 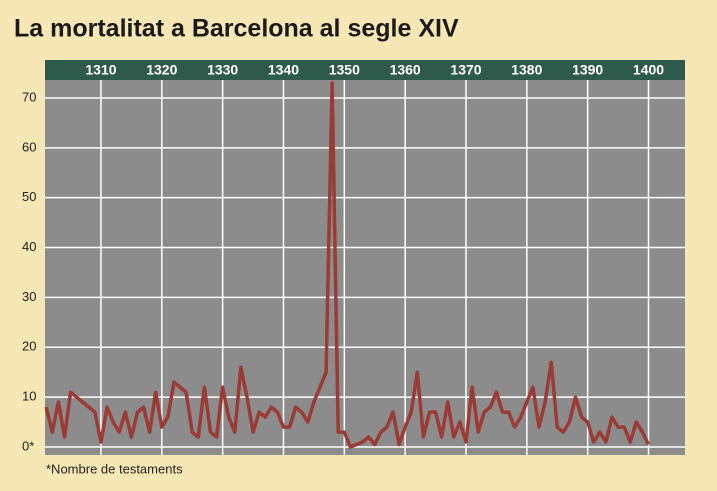 I want to click on y-tick-label: 30, so click(x=29, y=296).